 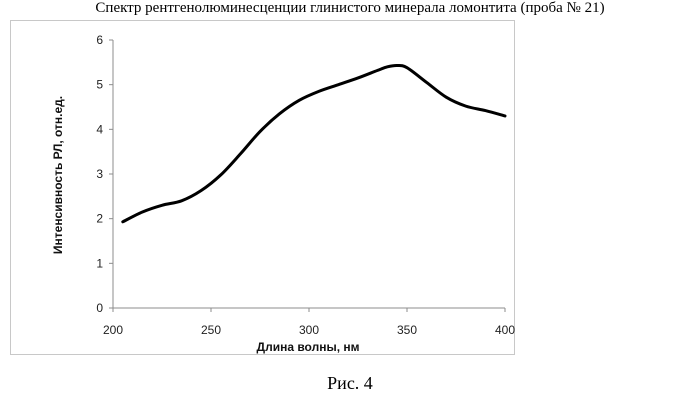 I want to click on x-axis-label: Длина волны, нм, so click(x=308, y=347).